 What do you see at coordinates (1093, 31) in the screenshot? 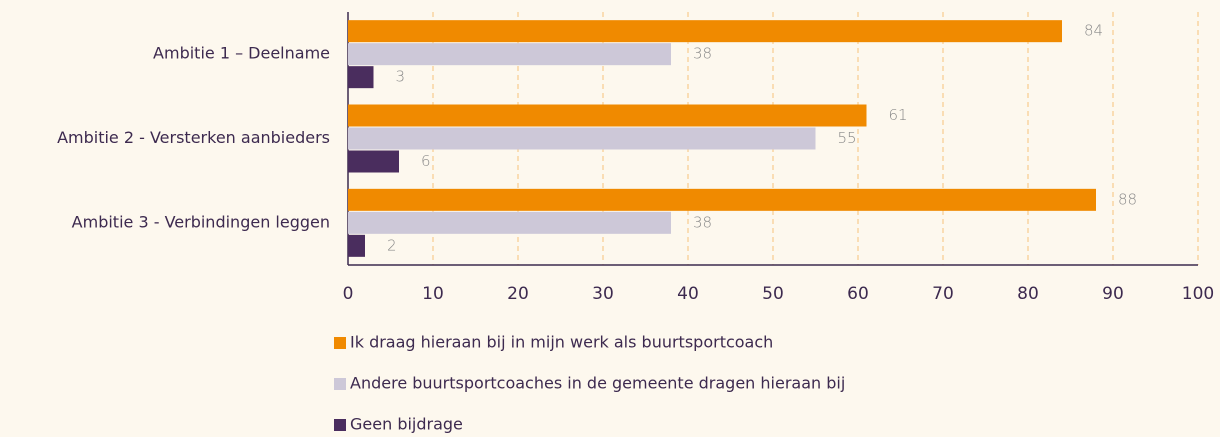
I see `value-label: 84` at bounding box center [1093, 31].